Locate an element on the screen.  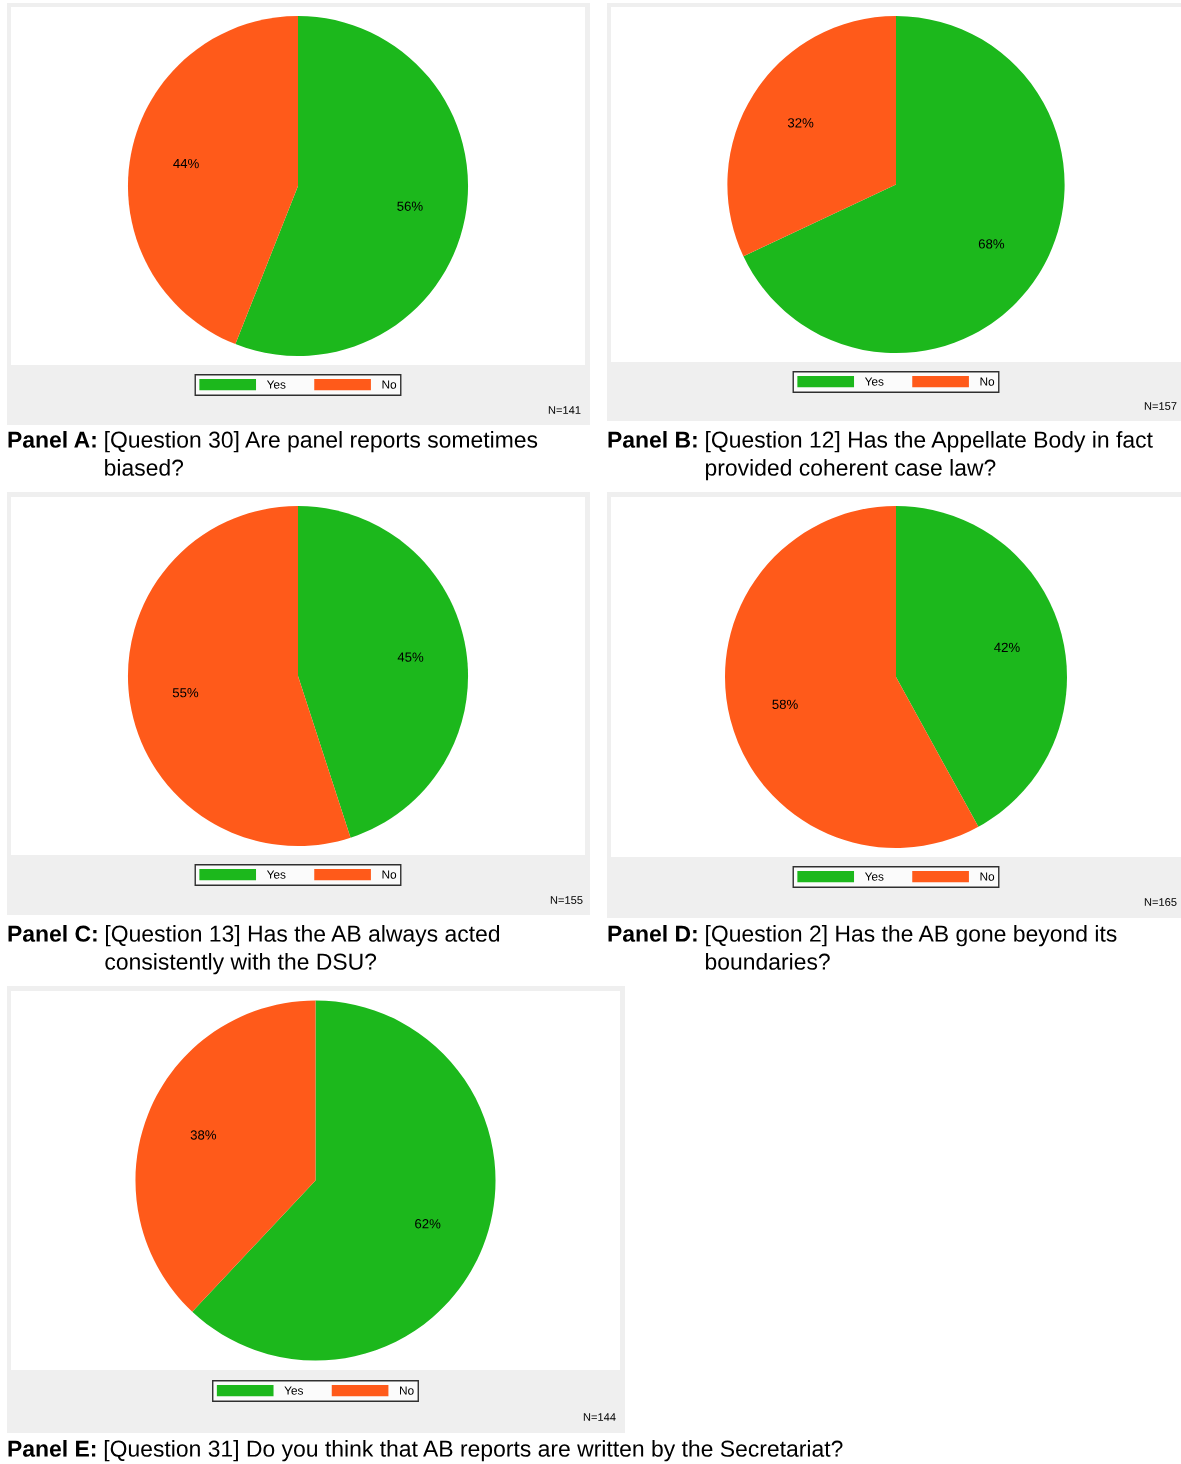
text: [Question 2] Has the AB gone beyond its boundaries? is located at coordinates (911, 947).